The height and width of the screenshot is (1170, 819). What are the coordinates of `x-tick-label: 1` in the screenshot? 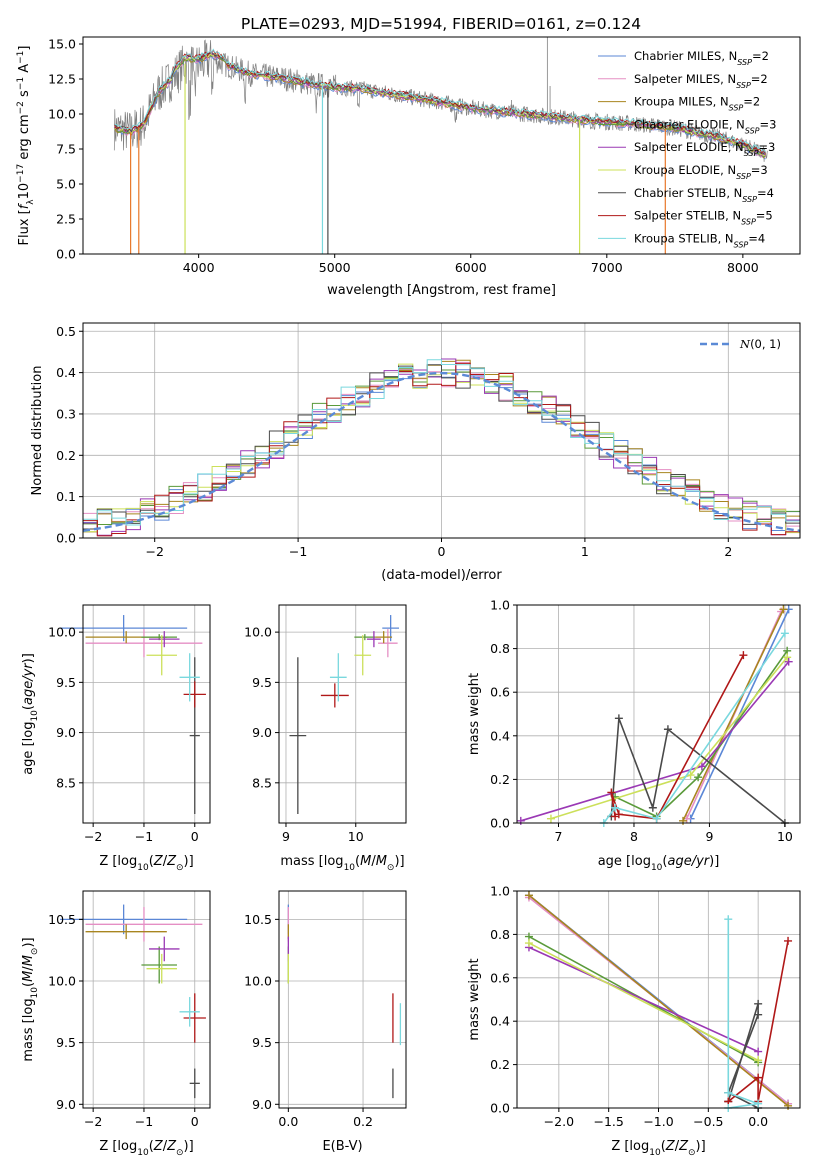 It's located at (585, 551).